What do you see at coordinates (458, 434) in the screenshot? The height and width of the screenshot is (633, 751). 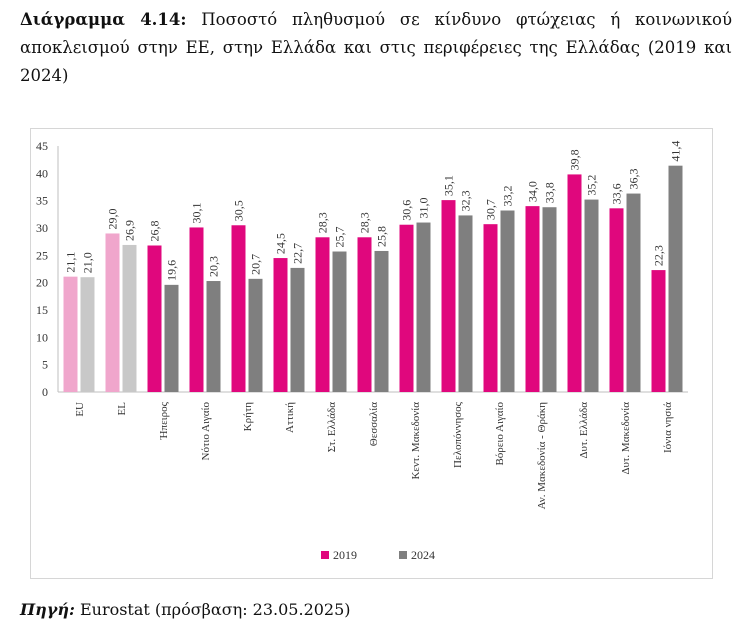 I see `category-label: Πελοπόννησος` at bounding box center [458, 434].